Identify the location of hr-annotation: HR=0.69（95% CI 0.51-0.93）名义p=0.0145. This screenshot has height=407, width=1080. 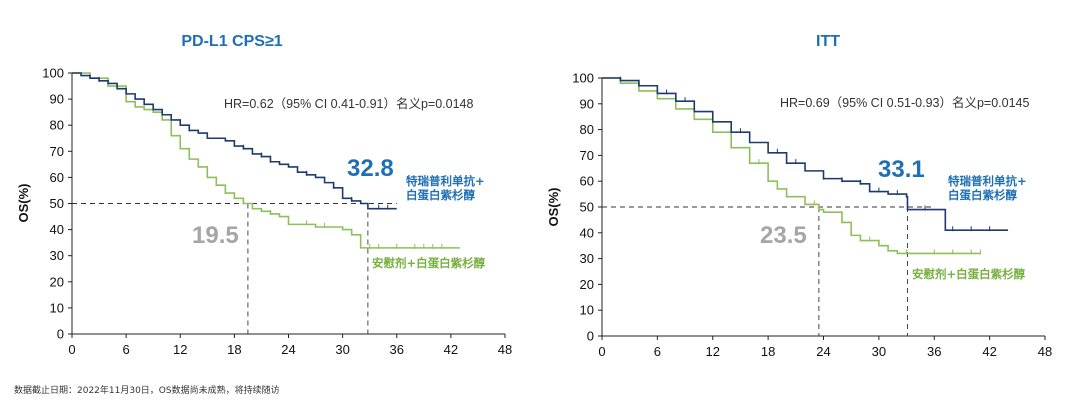
(904, 102).